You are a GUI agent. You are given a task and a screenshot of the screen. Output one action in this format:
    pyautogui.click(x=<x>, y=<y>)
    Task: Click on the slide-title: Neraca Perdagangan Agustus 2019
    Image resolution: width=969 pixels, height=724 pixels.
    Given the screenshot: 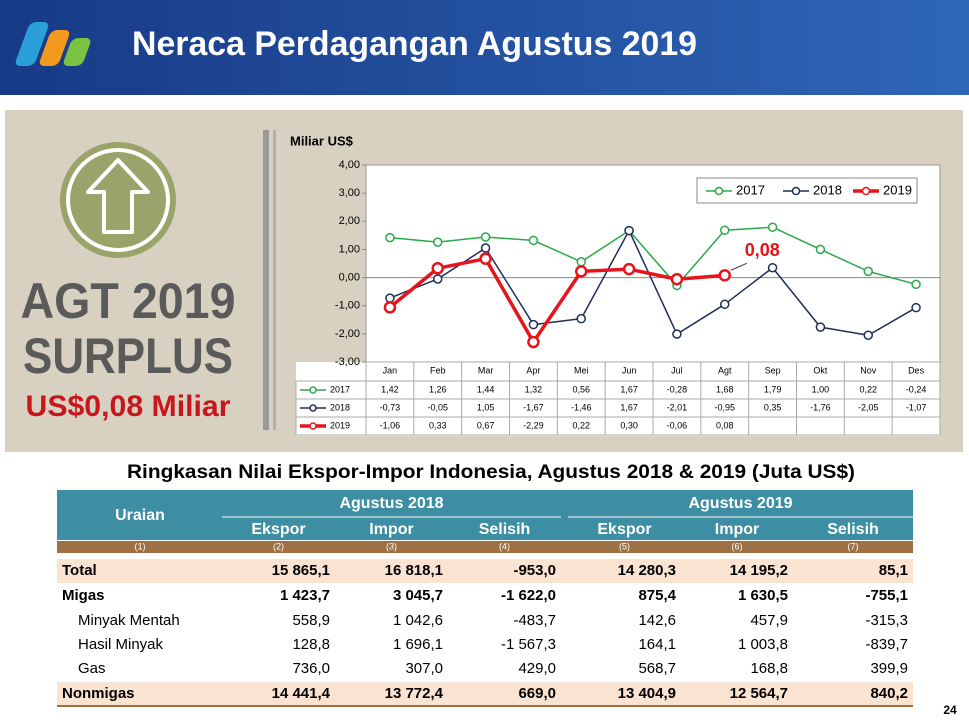 What is the action you would take?
    pyautogui.click(x=414, y=44)
    